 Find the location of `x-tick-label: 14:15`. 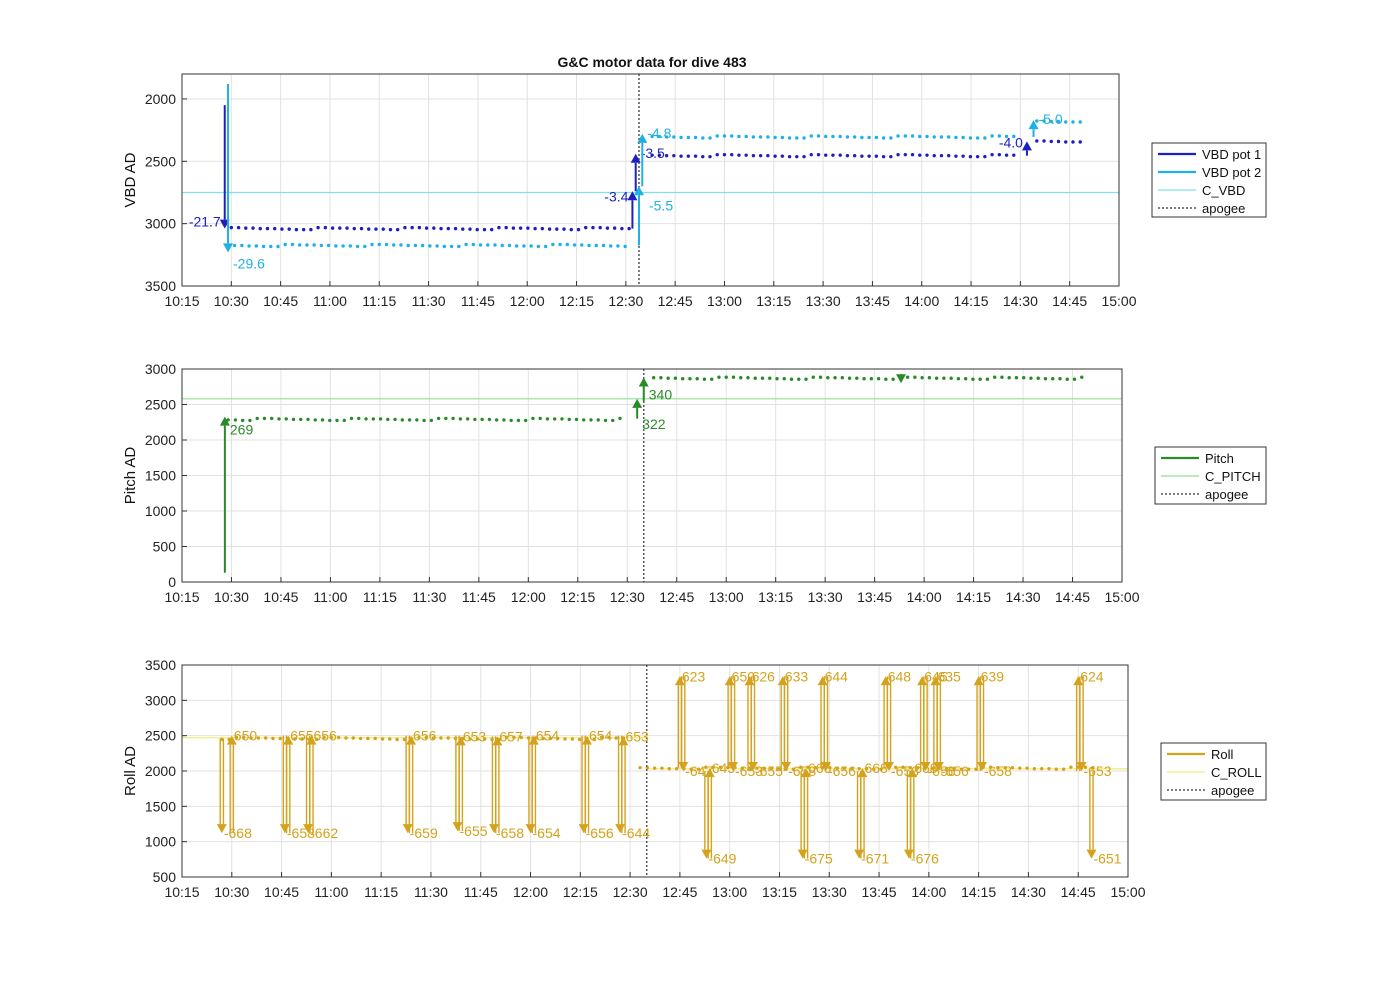

x-tick-label: 14:15 is located at coordinates (978, 892).